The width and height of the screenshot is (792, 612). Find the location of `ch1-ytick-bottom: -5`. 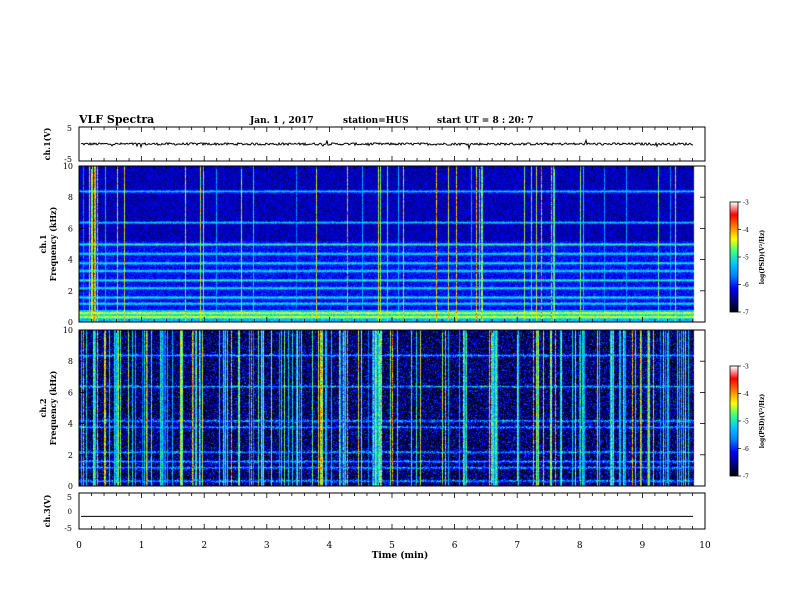

ch1-ytick-bottom: -5 is located at coordinates (68, 159).